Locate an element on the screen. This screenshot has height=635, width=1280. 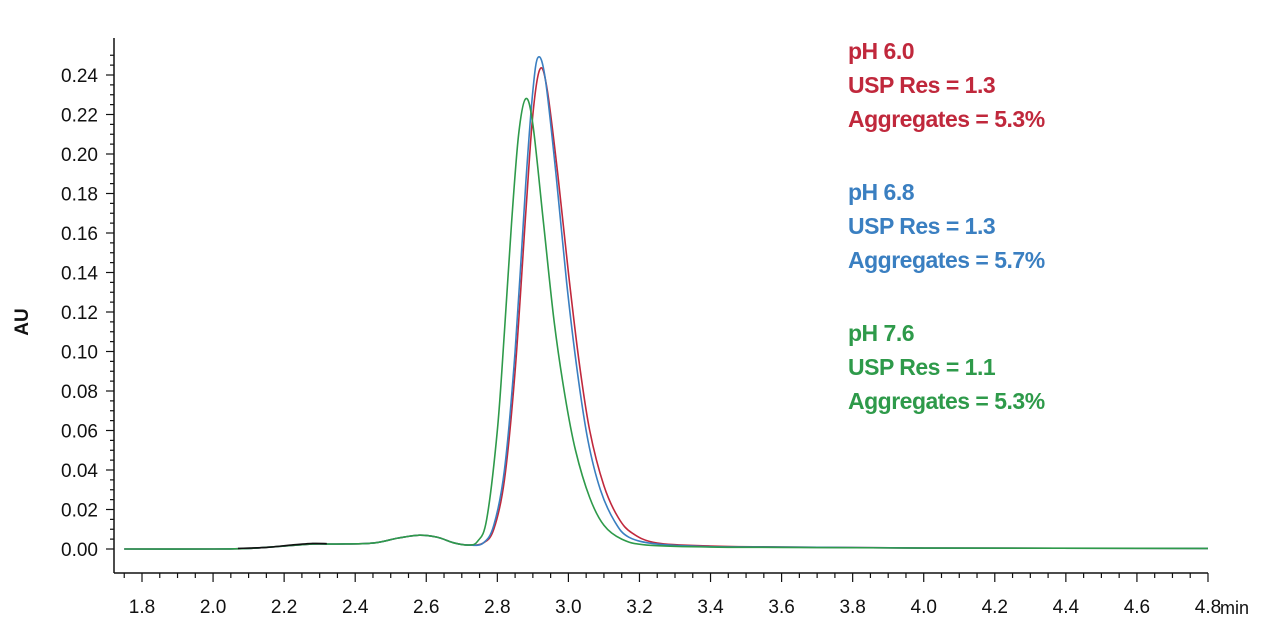
annotation-ph-6-8: pH 6.8 USP Res = 1.3 Aggregates = 5.7% is located at coordinates (946, 226).